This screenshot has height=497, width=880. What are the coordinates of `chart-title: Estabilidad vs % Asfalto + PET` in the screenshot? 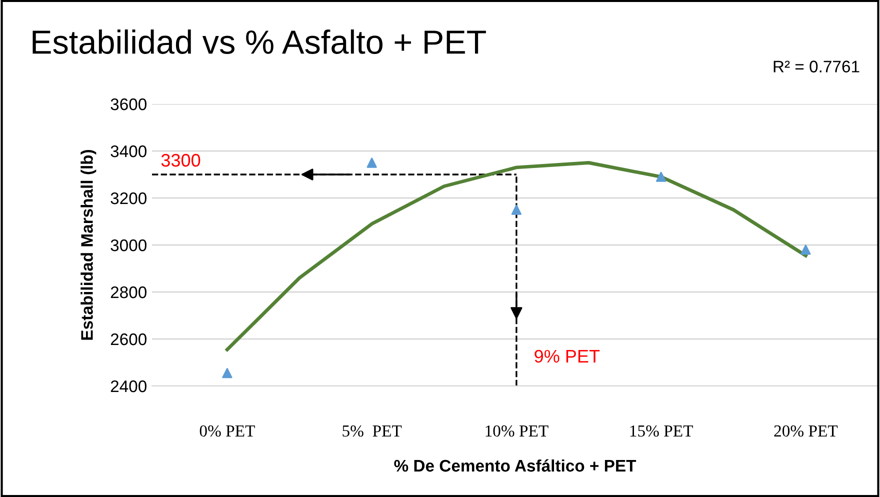 It's located at (259, 41).